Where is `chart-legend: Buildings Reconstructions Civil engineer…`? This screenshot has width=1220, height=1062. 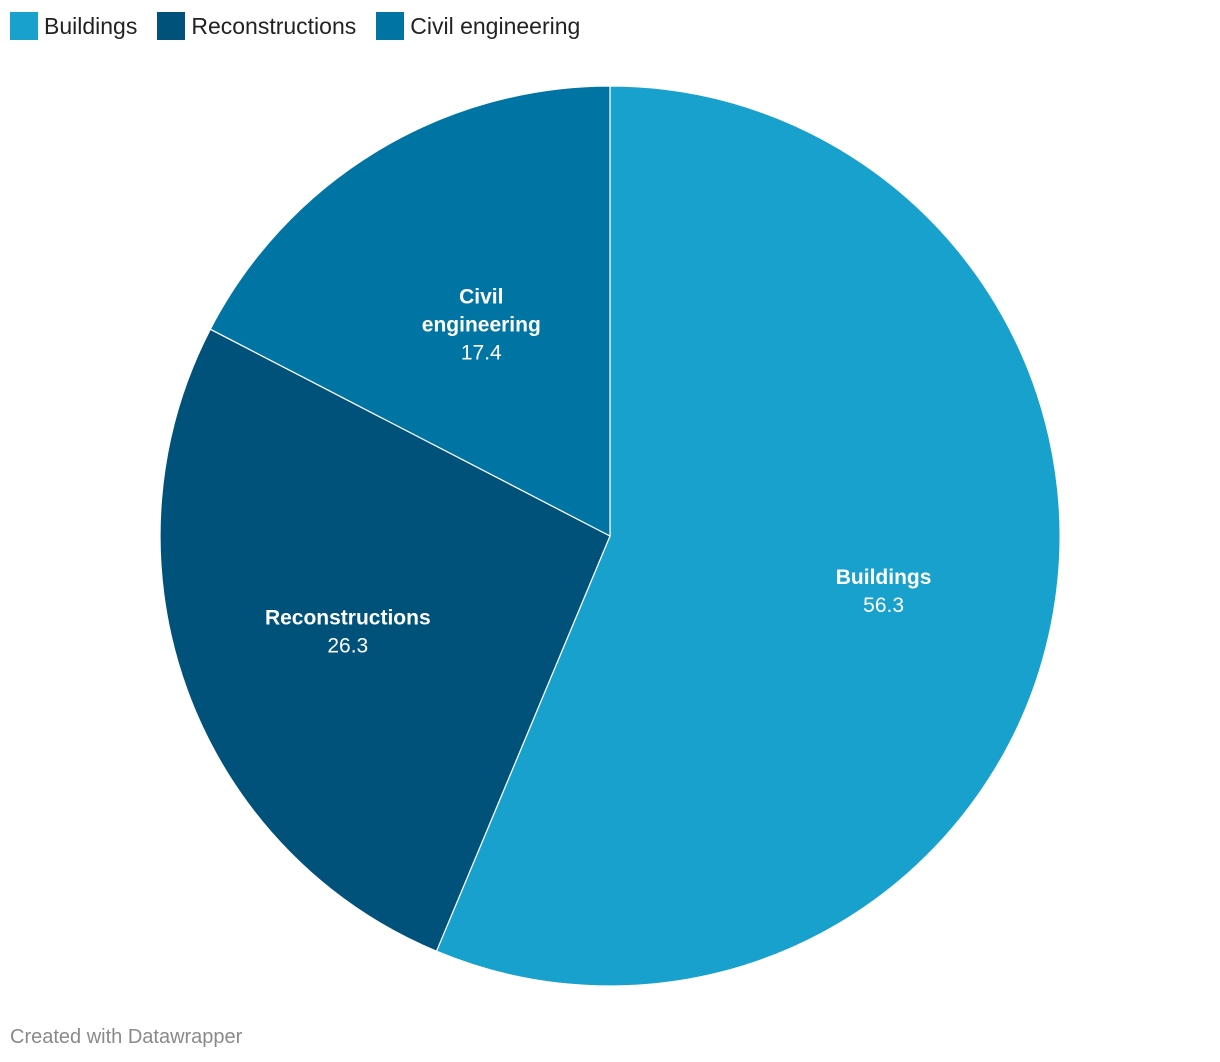
chart-legend: Buildings Reconstructions Civil engineer… is located at coordinates (295, 26).